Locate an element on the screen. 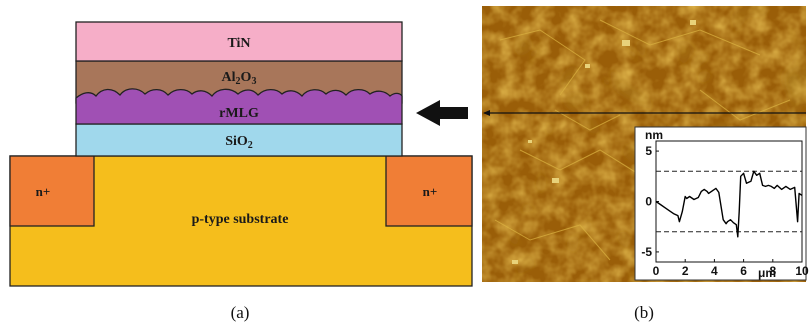 This screenshot has width=809, height=324. n-plus-region-left is located at coordinates (52, 191).